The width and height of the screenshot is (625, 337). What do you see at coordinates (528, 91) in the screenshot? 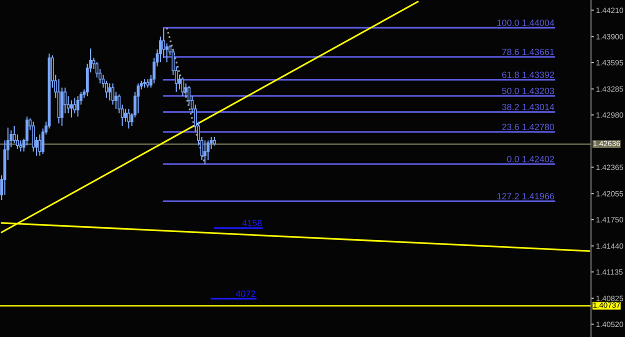
I see `series-label: 50.0 1.43203` at bounding box center [528, 91].